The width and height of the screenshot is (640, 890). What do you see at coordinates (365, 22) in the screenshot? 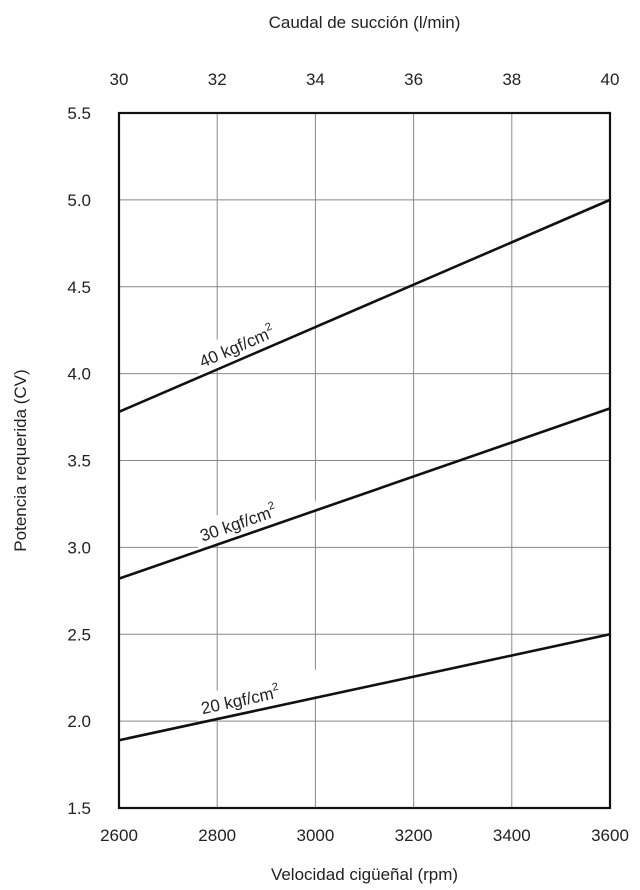
I see `top-axis-title: Caudal de succión (l/min)` at bounding box center [365, 22].